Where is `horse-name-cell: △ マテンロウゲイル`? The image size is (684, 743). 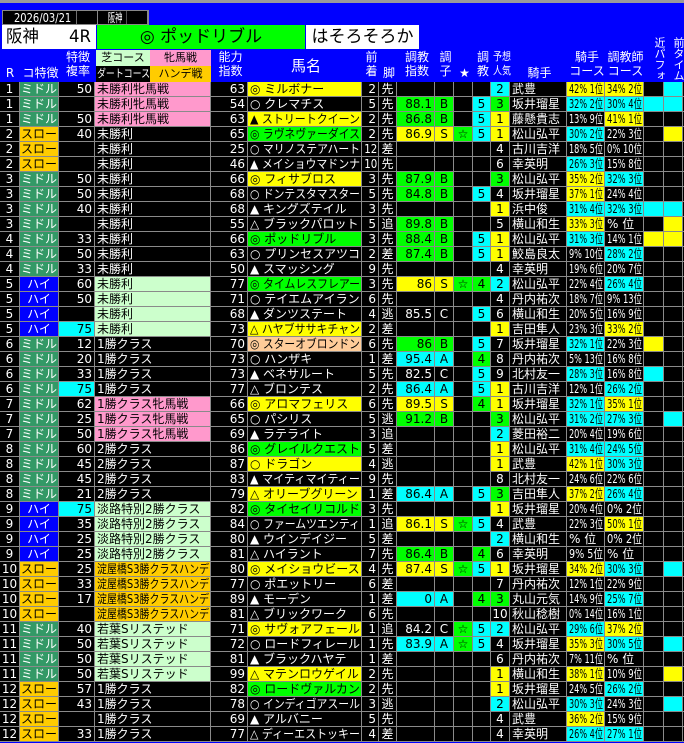 horse-name-cell: △ マテンロウゲイル is located at coordinates (305, 674).